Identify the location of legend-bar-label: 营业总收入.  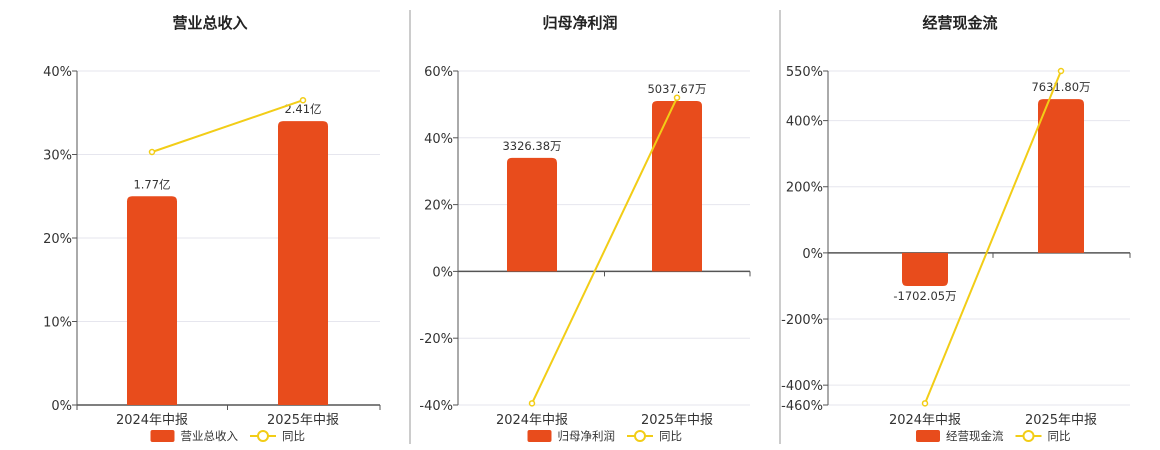
(210, 436).